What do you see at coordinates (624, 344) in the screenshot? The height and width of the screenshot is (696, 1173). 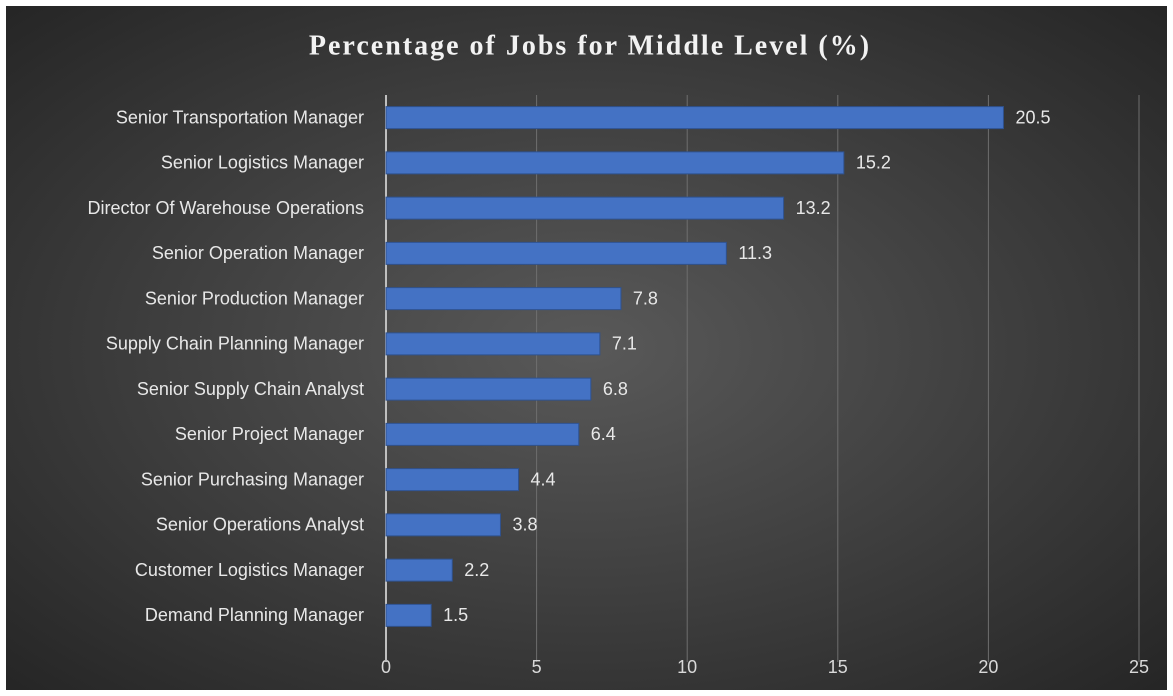 I see `data-label: 7.1` at bounding box center [624, 344].